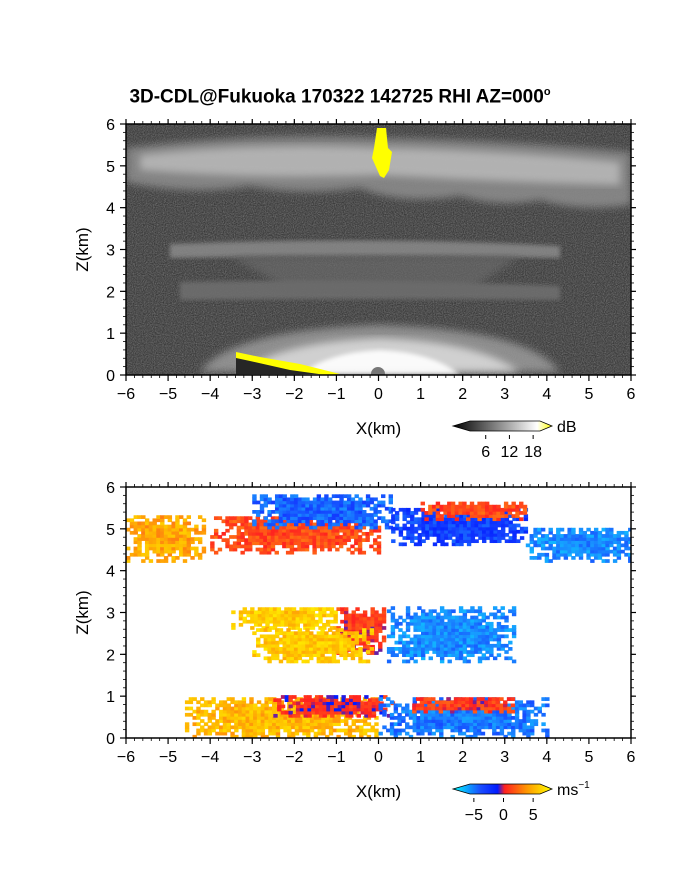 The height and width of the screenshot is (880, 680). What do you see at coordinates (520, 802) in the screenshot?
I see `velocity-colorbar: −5 0 5 ms−1` at bounding box center [520, 802].